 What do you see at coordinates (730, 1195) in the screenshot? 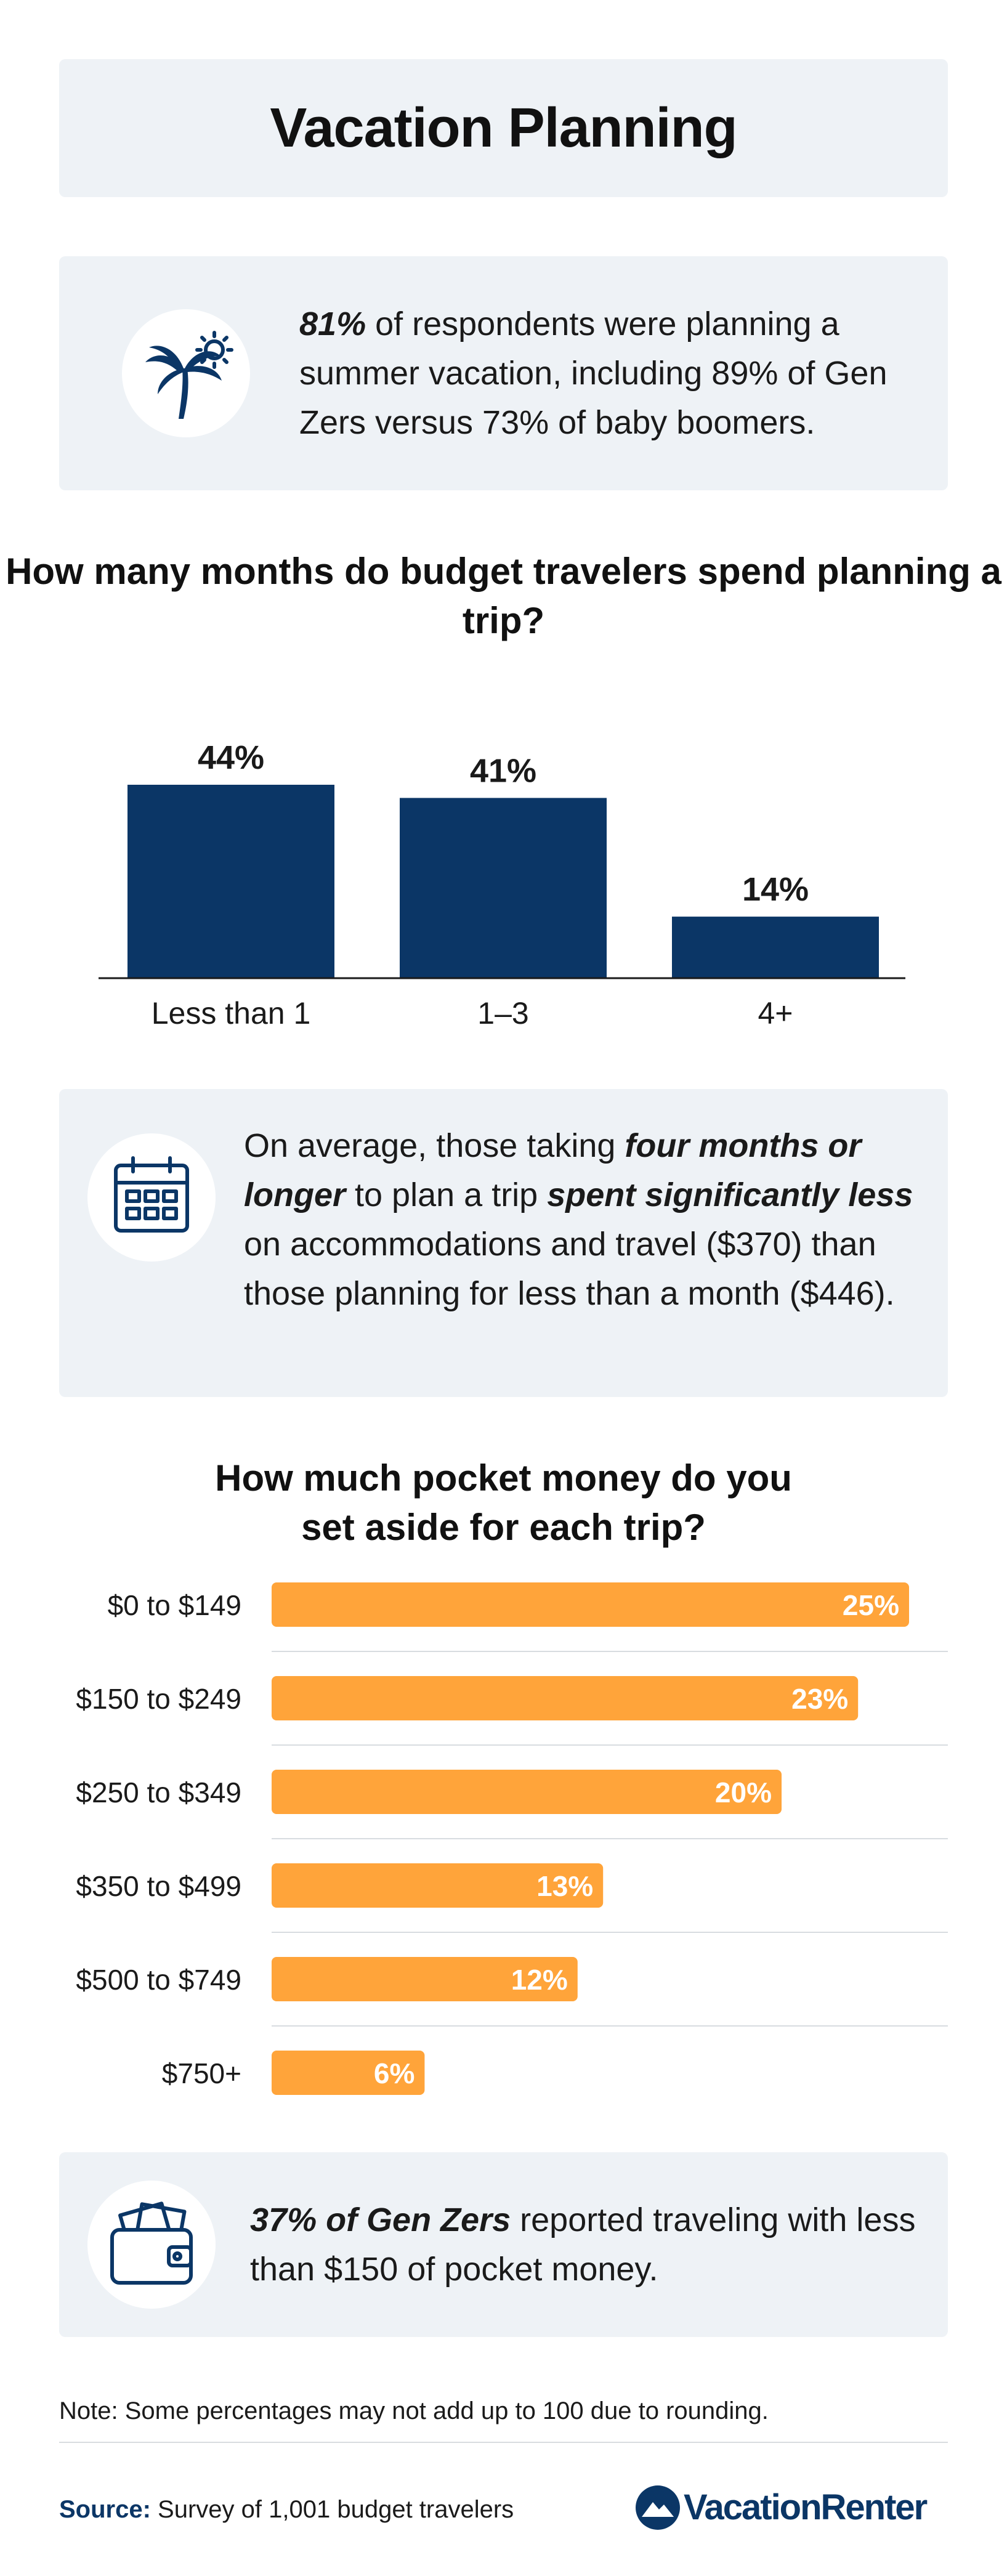
I see `stat2-highlight-spent-less: spent significantly less` at bounding box center [730, 1195].